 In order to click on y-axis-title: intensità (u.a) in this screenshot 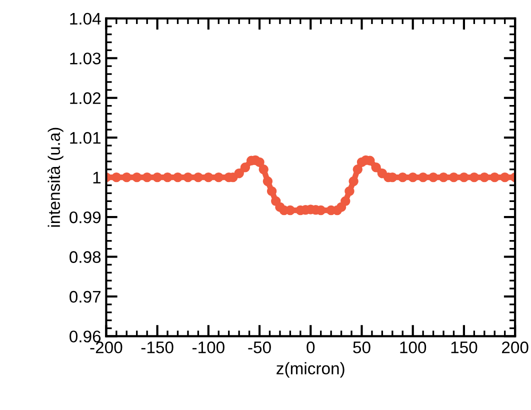, I will do `click(56, 177)`.